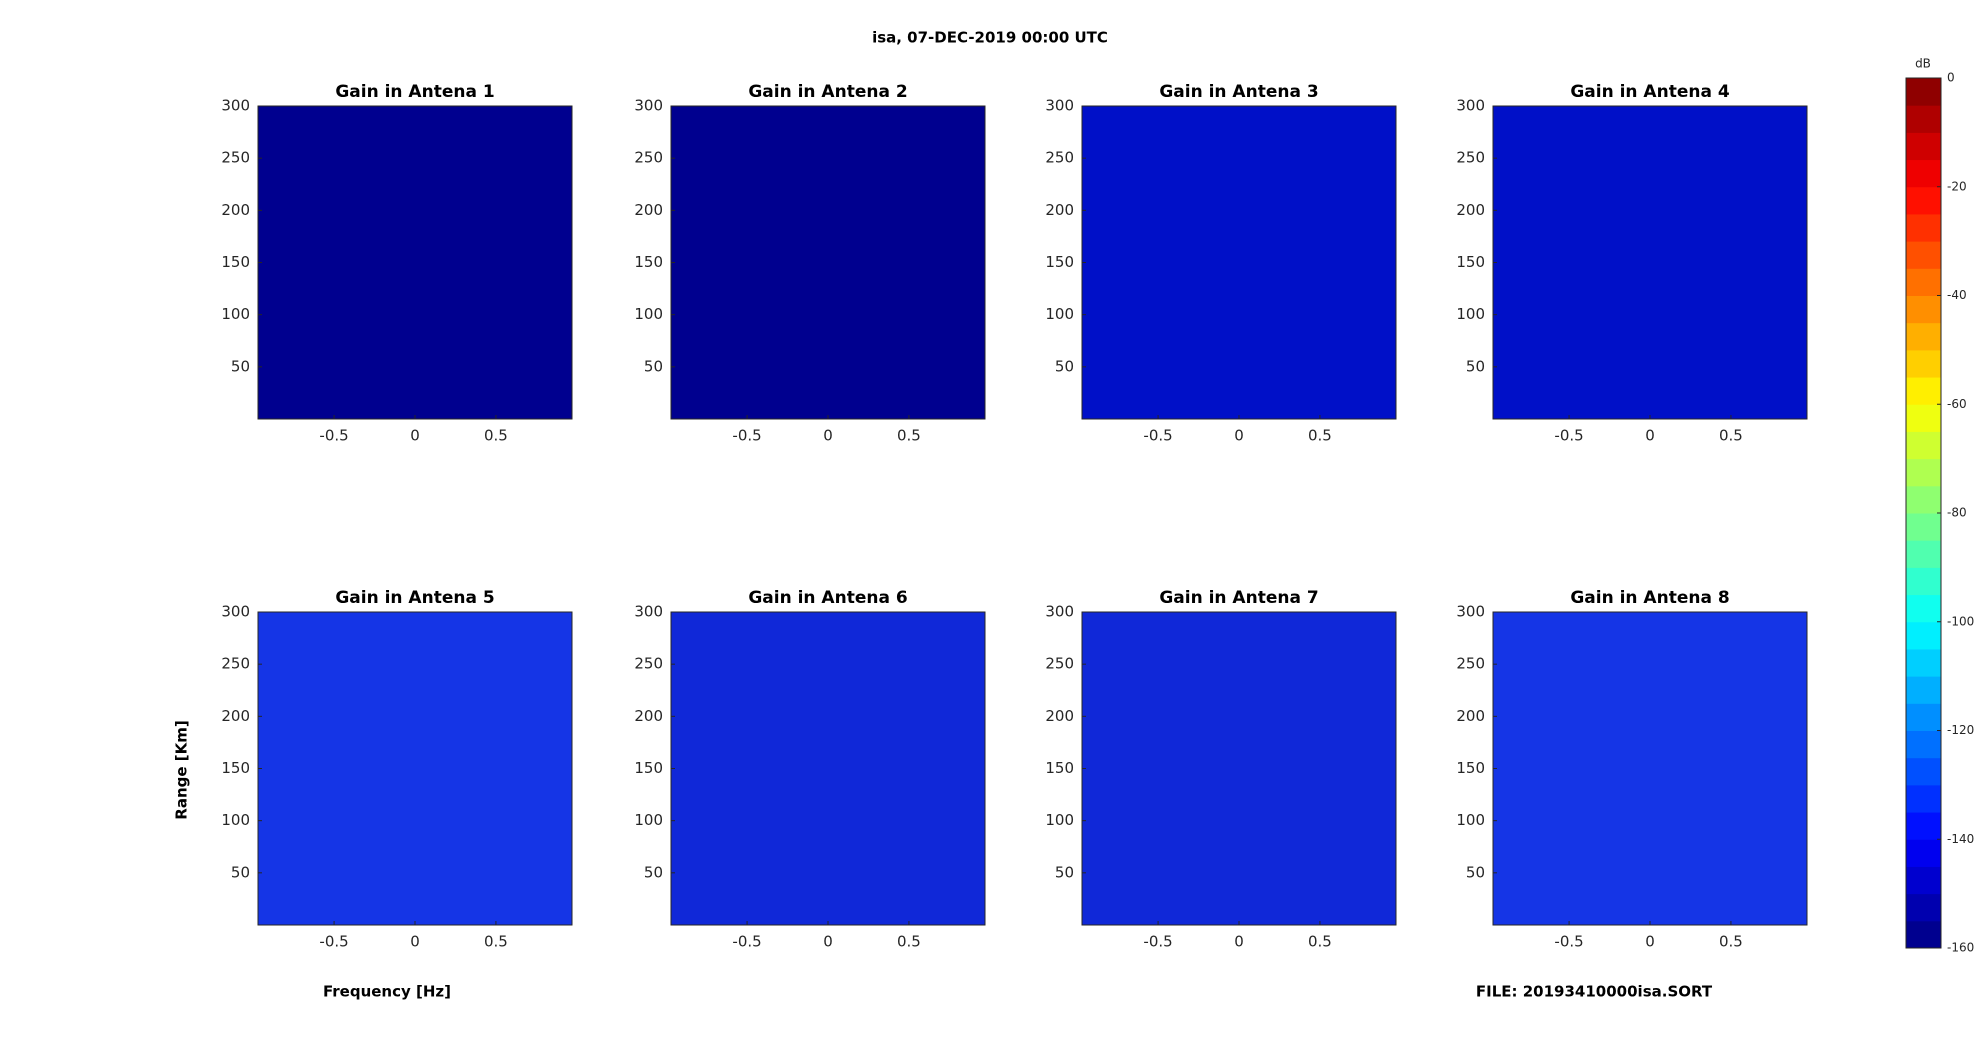  I want to click on x-axis-label: Frequency [Hz], so click(387, 992).